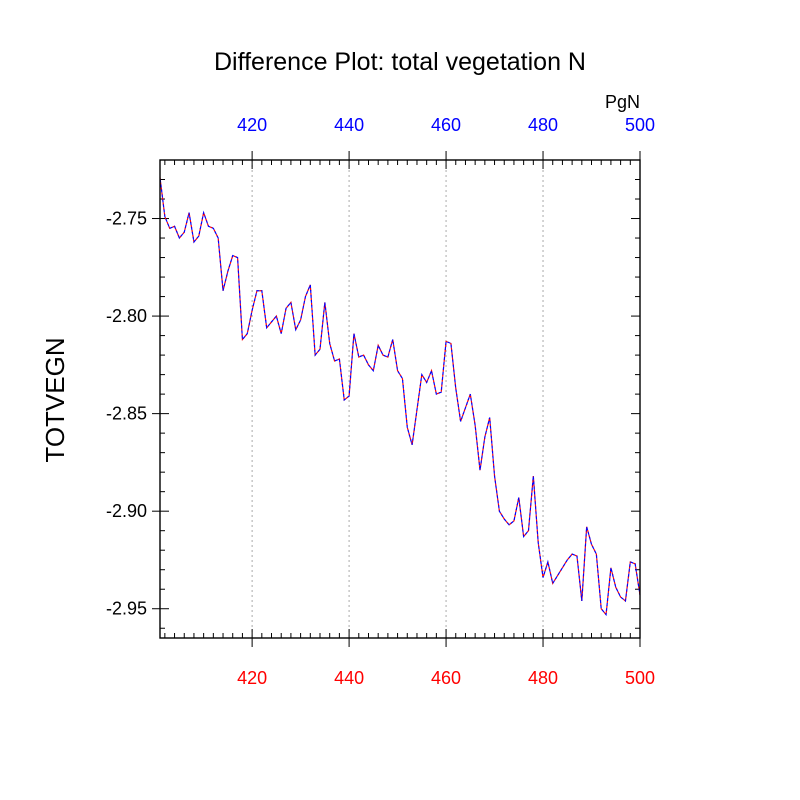 This screenshot has height=800, width=800. What do you see at coordinates (349, 125) in the screenshot?
I see `x-tick-label-top-440: 440` at bounding box center [349, 125].